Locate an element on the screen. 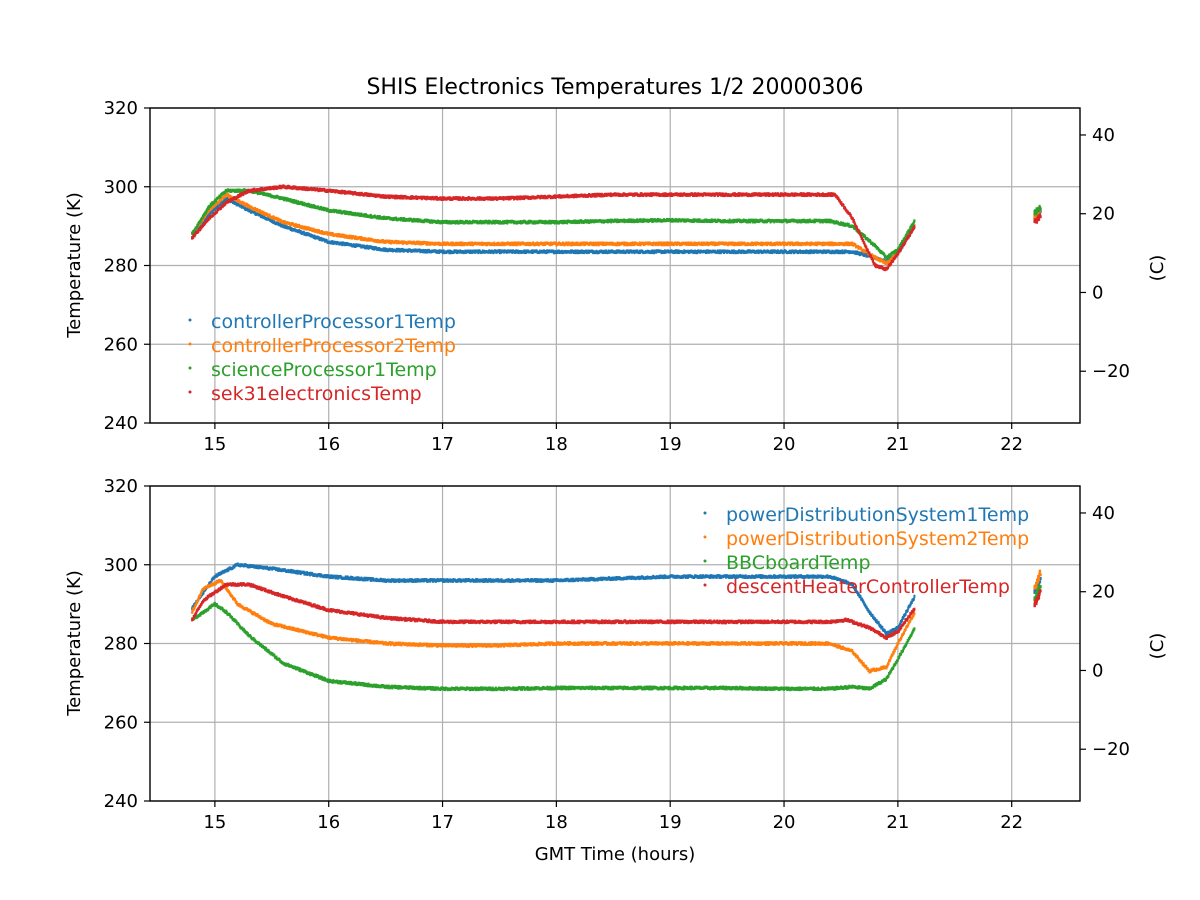 Image resolution: width=1200 pixels, height=900 pixels. x-tick-label: 17 is located at coordinates (442, 444).